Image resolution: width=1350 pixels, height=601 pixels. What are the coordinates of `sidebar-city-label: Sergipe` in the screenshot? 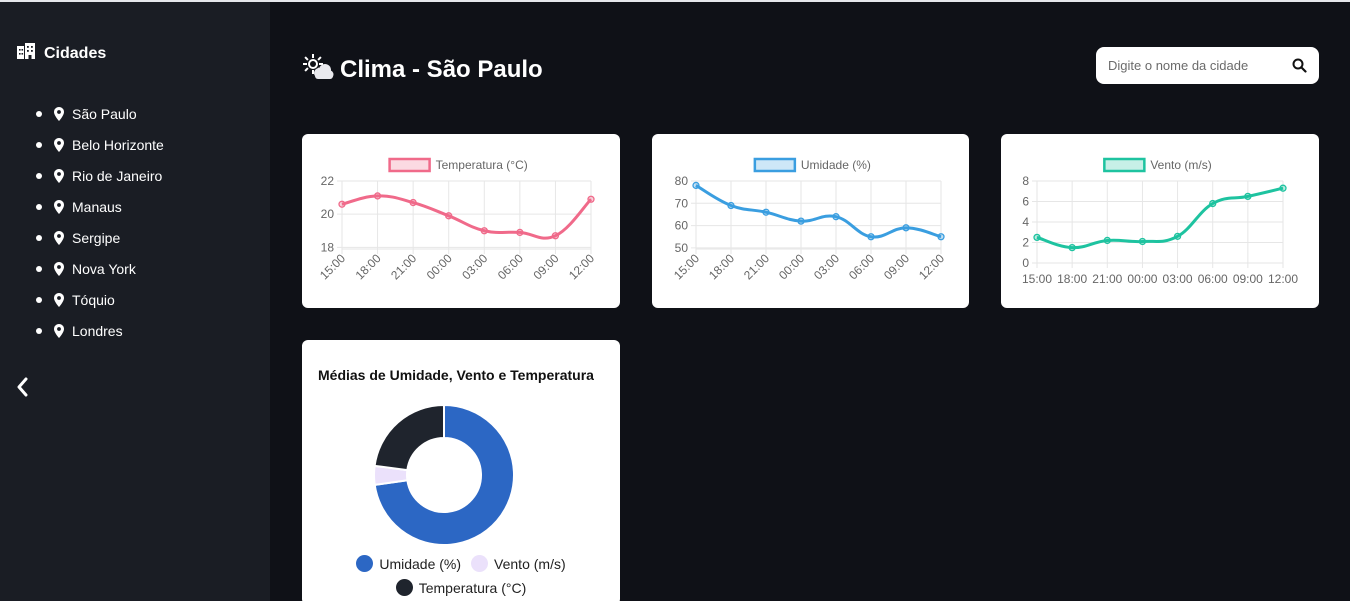 It's located at (96, 237).